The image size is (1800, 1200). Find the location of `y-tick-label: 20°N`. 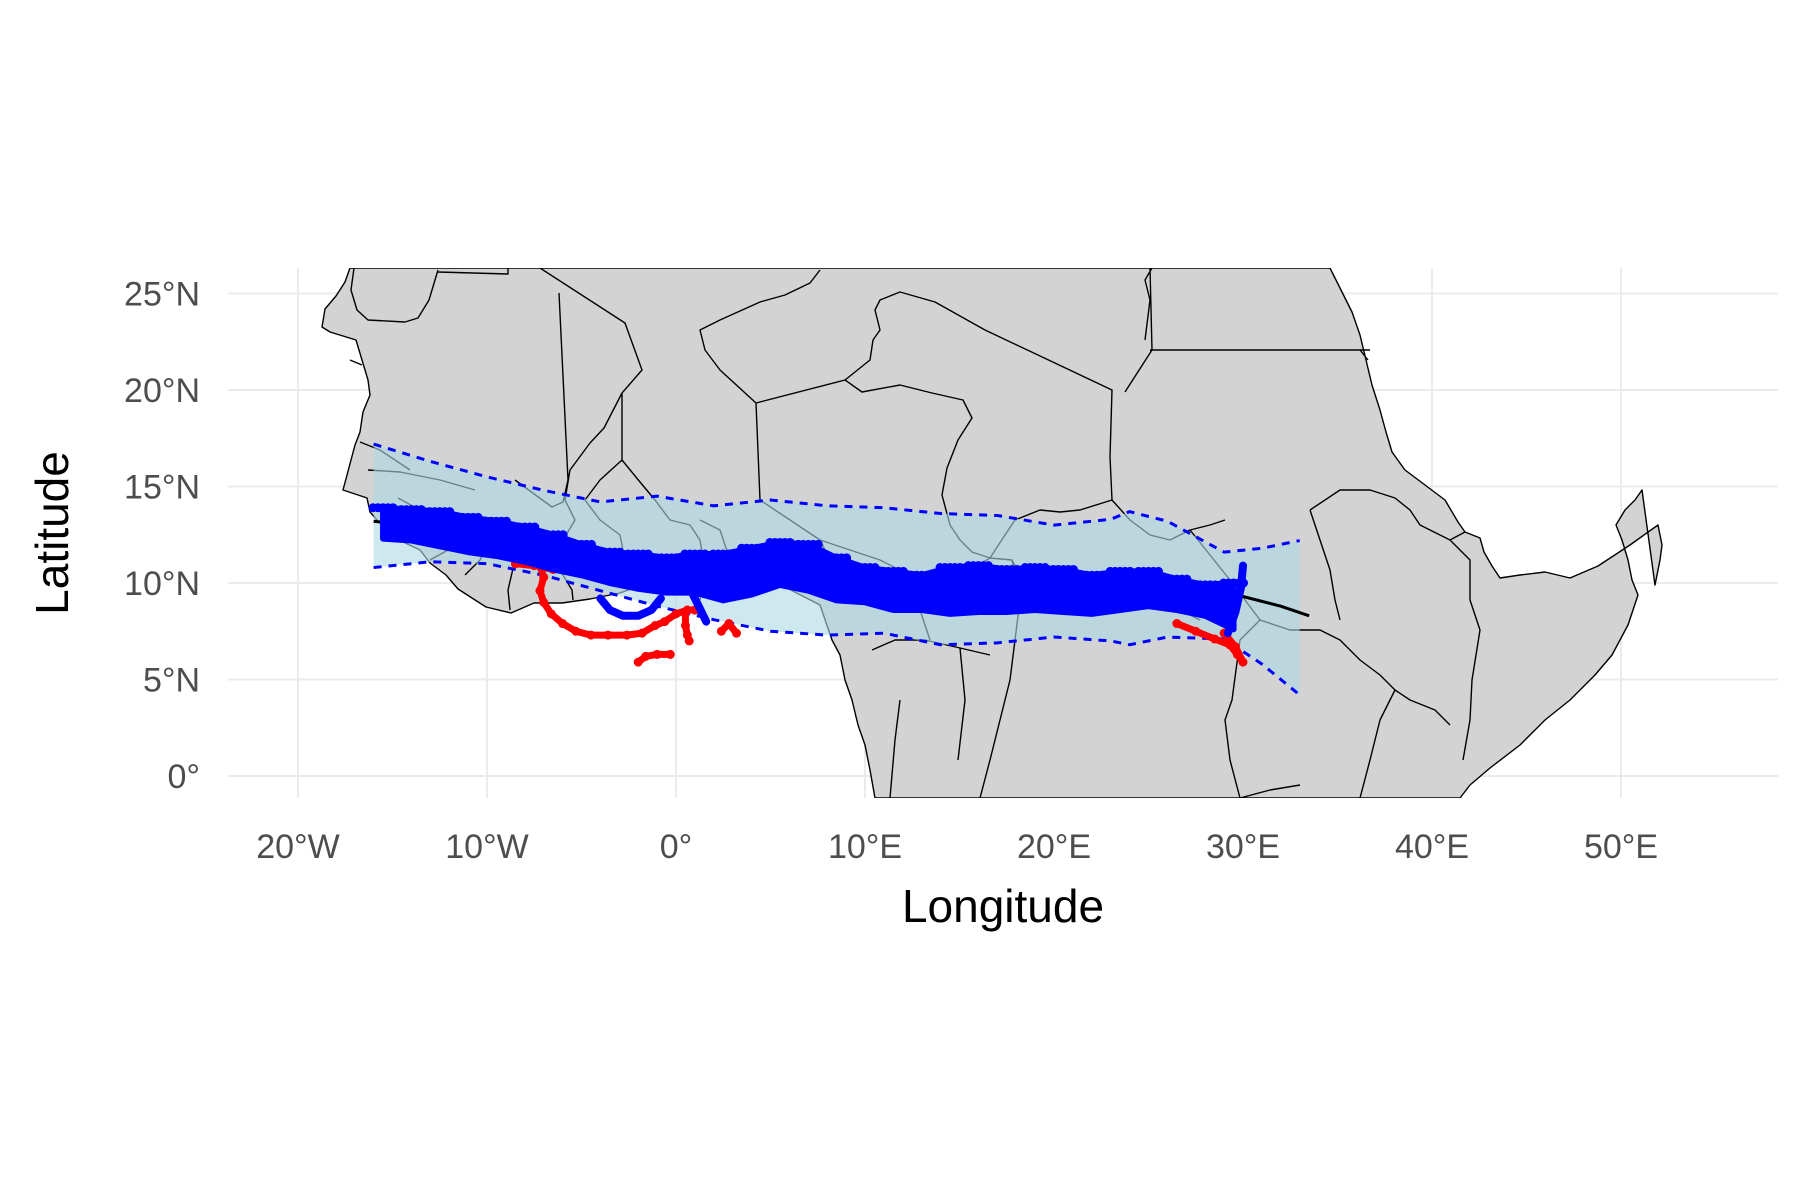

y-tick-label: 20°N is located at coordinates (162, 391).